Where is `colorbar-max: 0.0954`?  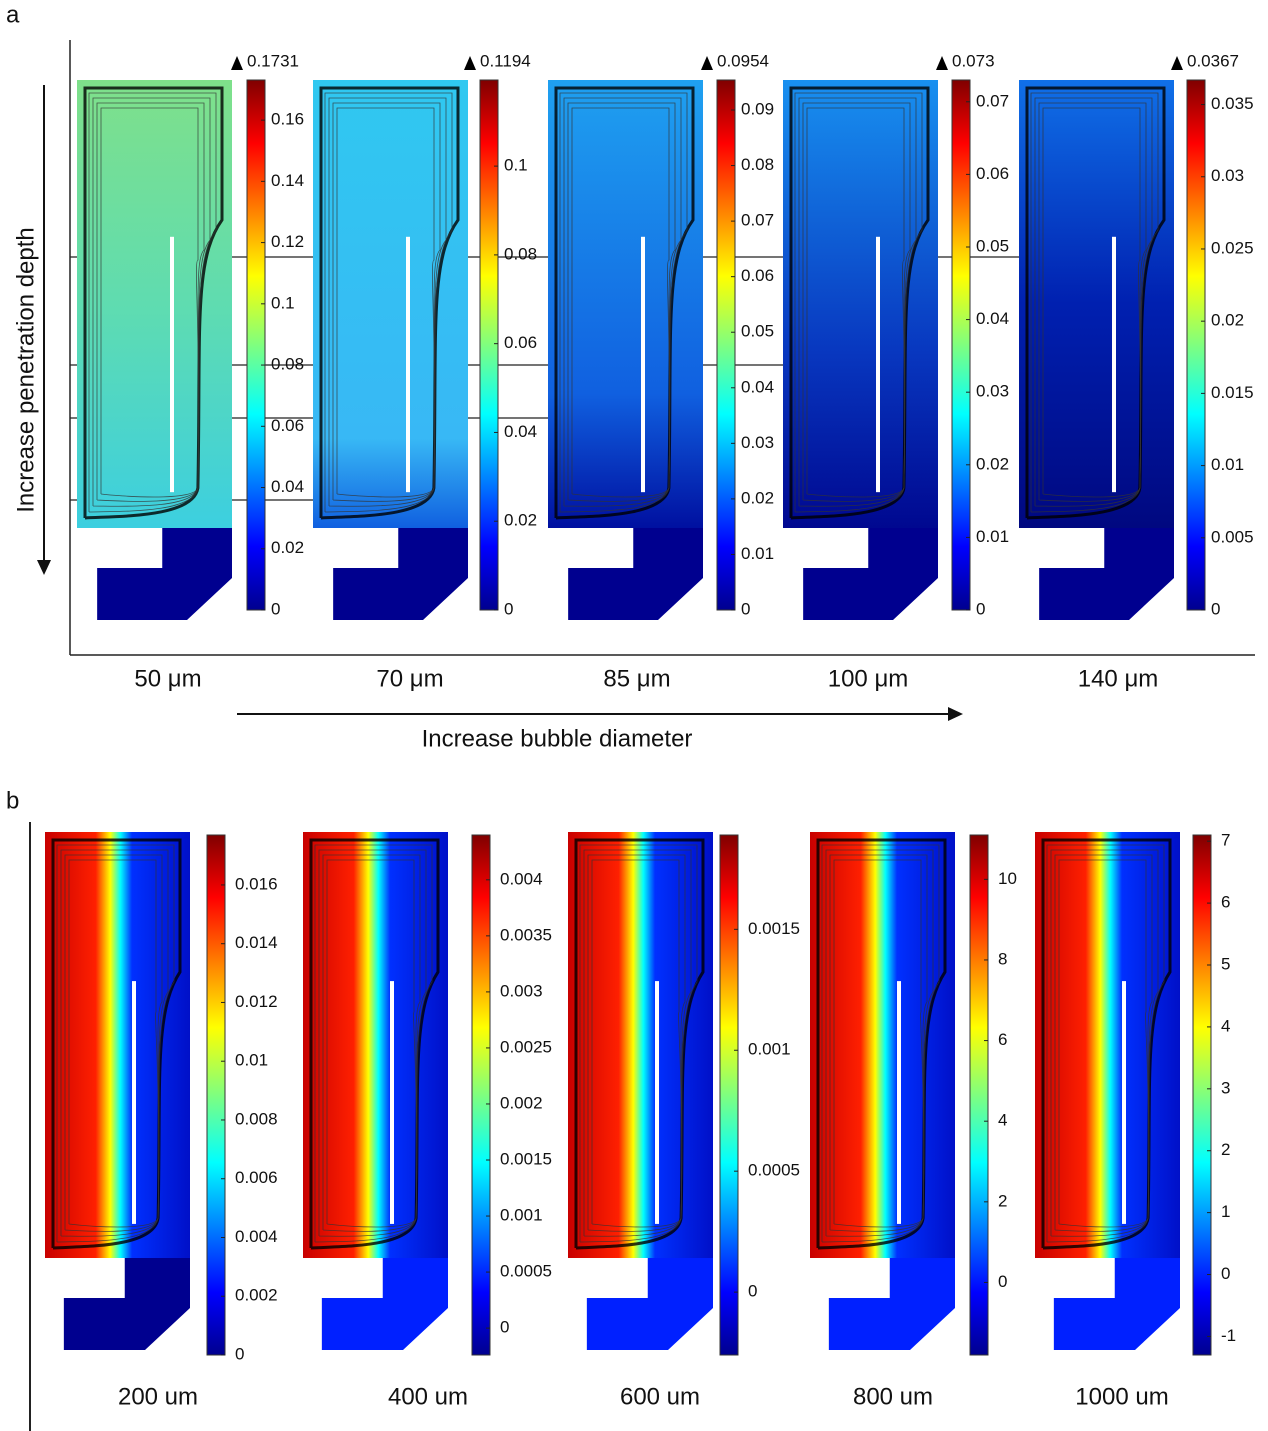
colorbar-max: 0.0954 is located at coordinates (743, 60).